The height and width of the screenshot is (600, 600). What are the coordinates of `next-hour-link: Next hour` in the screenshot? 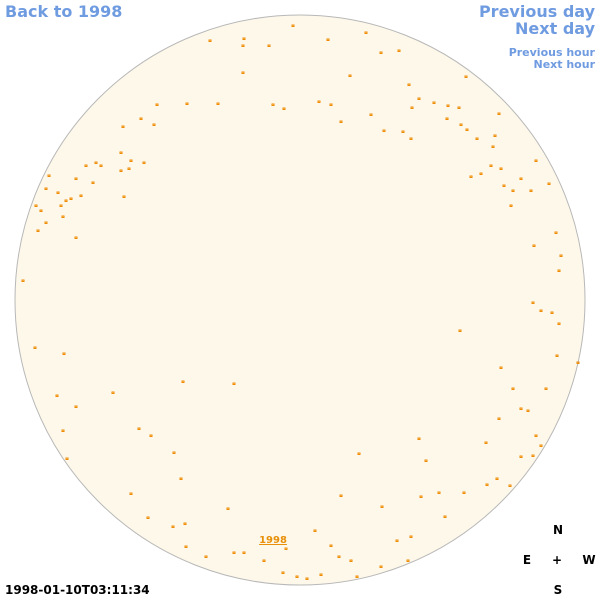 It's located at (565, 64).